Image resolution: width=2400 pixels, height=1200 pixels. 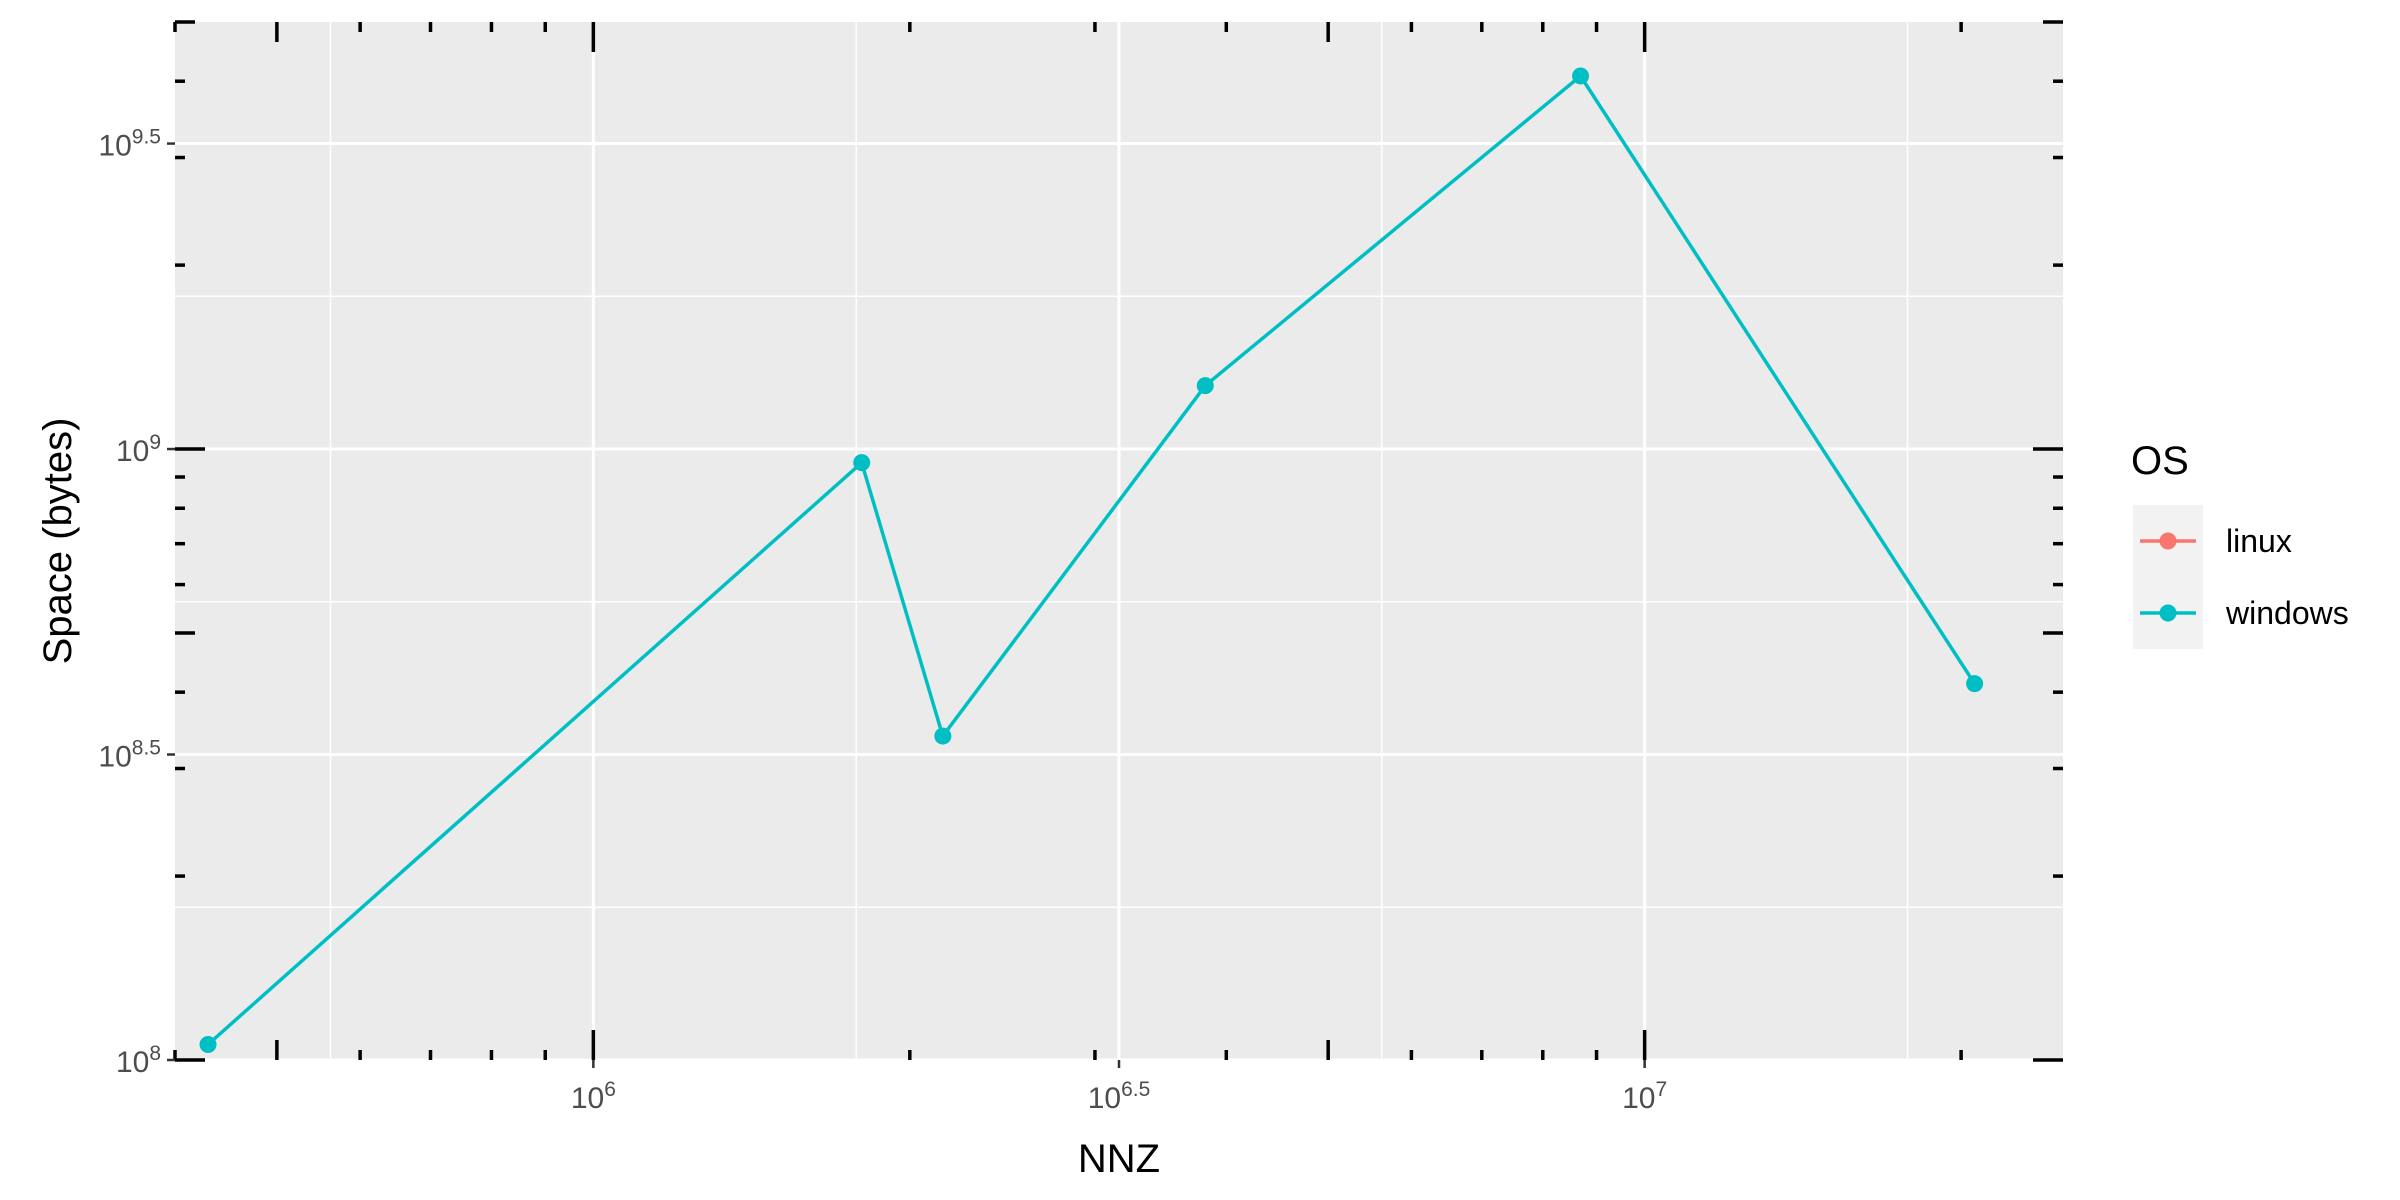 What do you see at coordinates (2168, 613) in the screenshot?
I see `legend-key-point-windows` at bounding box center [2168, 613].